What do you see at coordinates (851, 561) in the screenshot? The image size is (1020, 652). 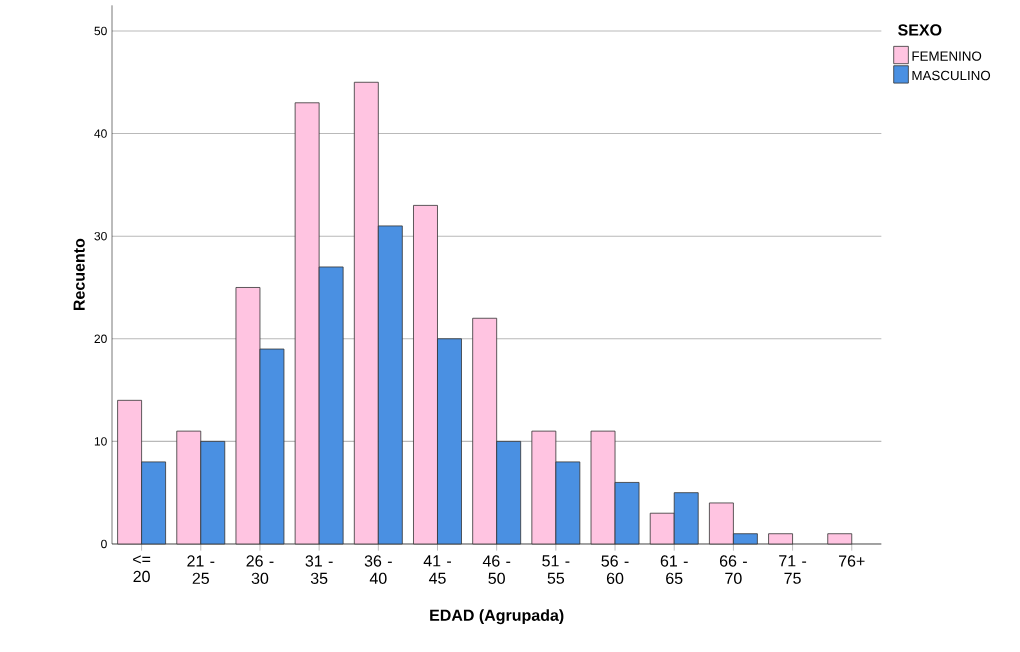 I see `x-tick-label: 76+` at bounding box center [851, 561].